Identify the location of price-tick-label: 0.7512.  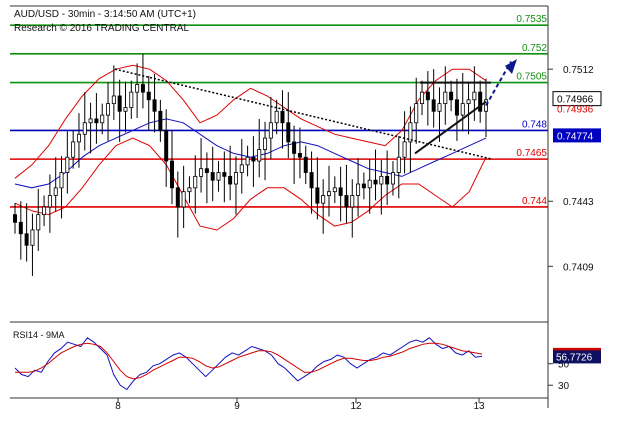
(578, 70).